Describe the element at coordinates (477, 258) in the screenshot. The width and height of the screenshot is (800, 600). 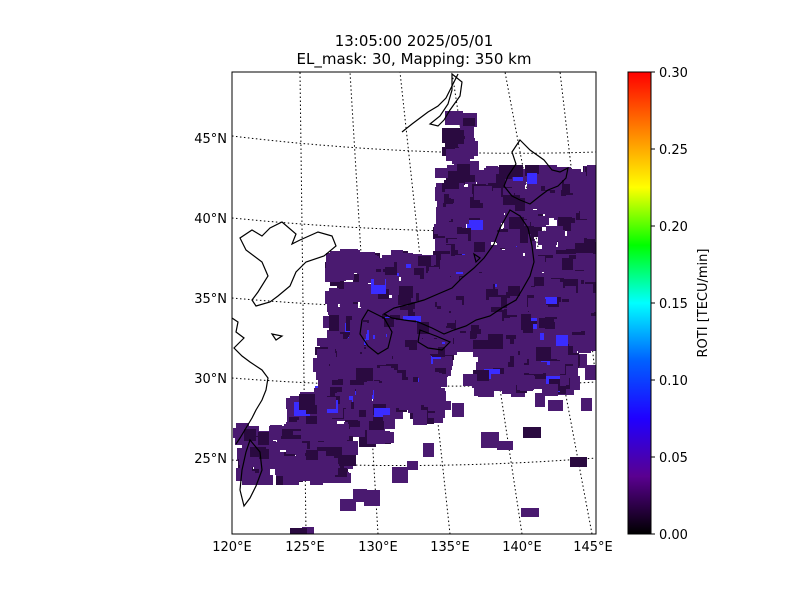
I see `coast-sado` at that location.